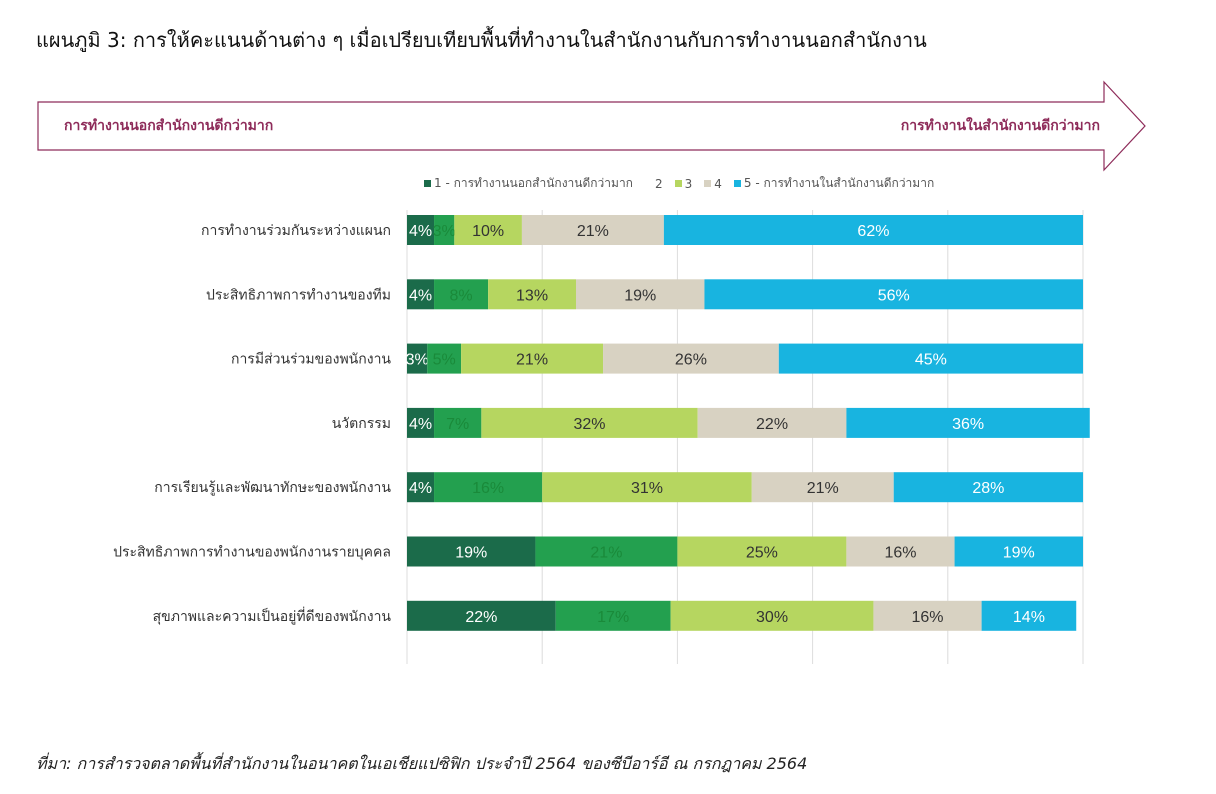 This screenshot has width=1216, height=794. I want to click on data-label: 45%, so click(931, 360).